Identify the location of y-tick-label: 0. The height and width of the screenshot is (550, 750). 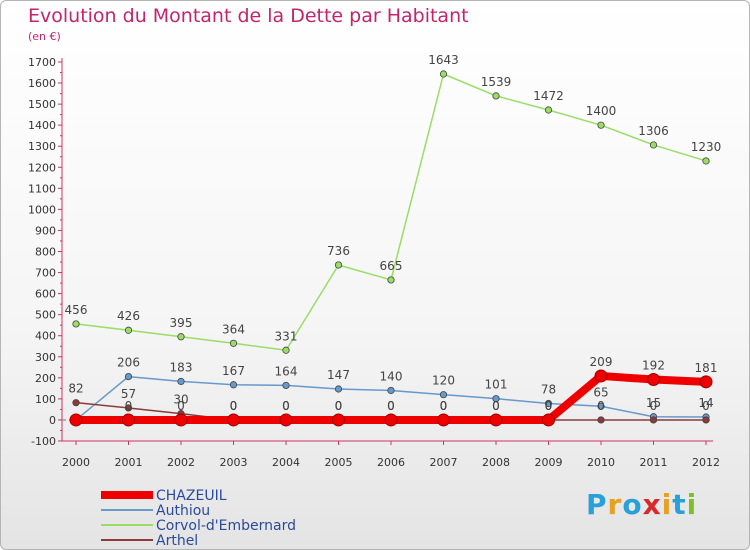
(52, 420).